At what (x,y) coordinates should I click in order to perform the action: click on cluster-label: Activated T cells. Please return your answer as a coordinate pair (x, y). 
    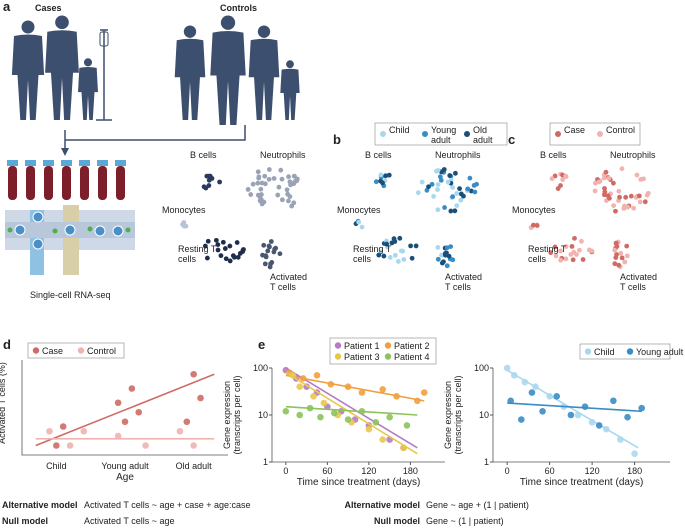
    Looking at the image, I should click on (464, 282).